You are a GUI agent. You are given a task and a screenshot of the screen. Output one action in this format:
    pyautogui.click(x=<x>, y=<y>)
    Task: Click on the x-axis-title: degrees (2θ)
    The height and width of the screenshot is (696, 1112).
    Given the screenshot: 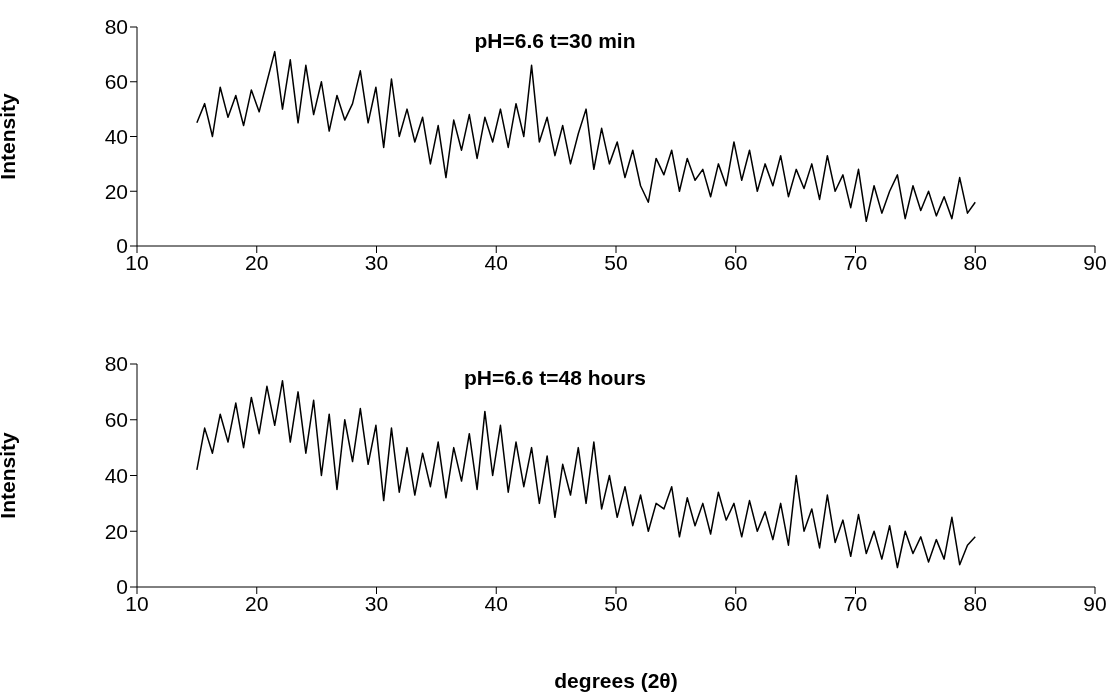 What is the action you would take?
    pyautogui.click(x=616, y=680)
    